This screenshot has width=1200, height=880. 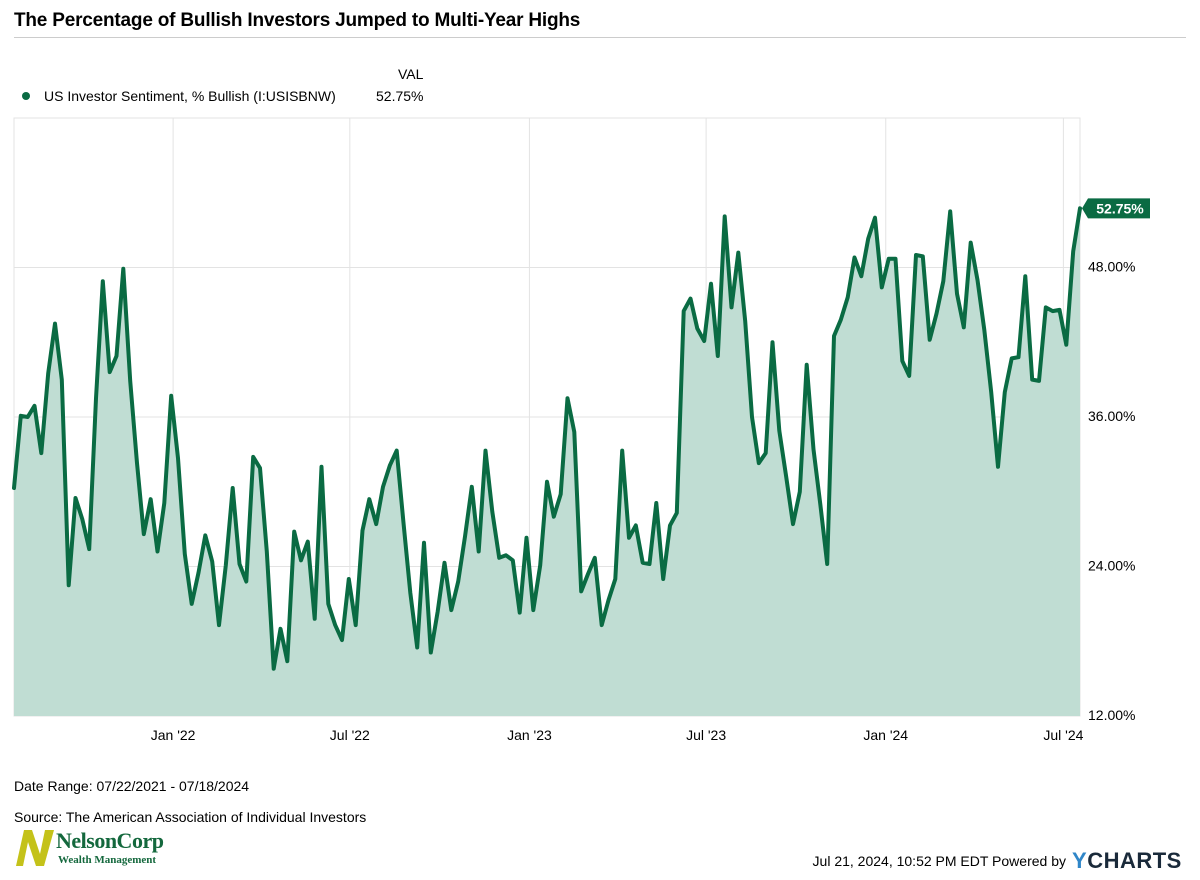 I want to click on last-value-flag, so click(x=1116, y=208).